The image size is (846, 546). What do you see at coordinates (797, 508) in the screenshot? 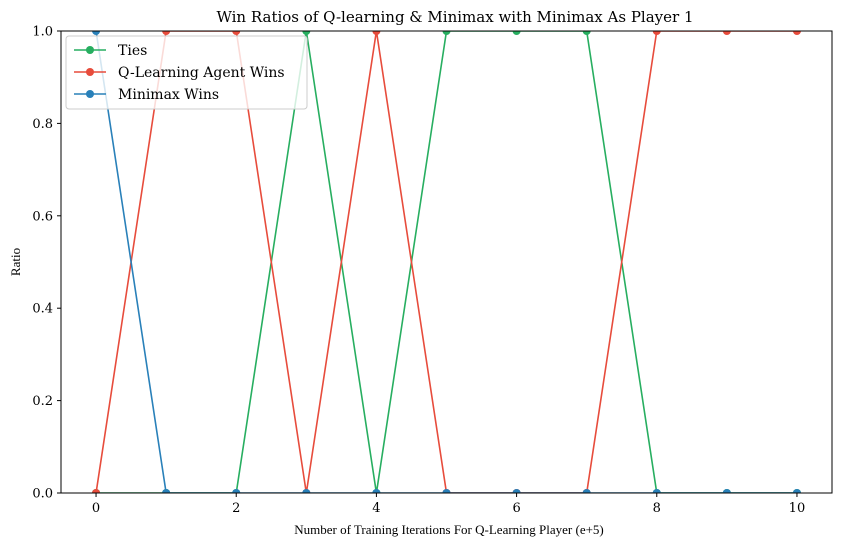
I see `x-tick-label: 10` at bounding box center [797, 508].